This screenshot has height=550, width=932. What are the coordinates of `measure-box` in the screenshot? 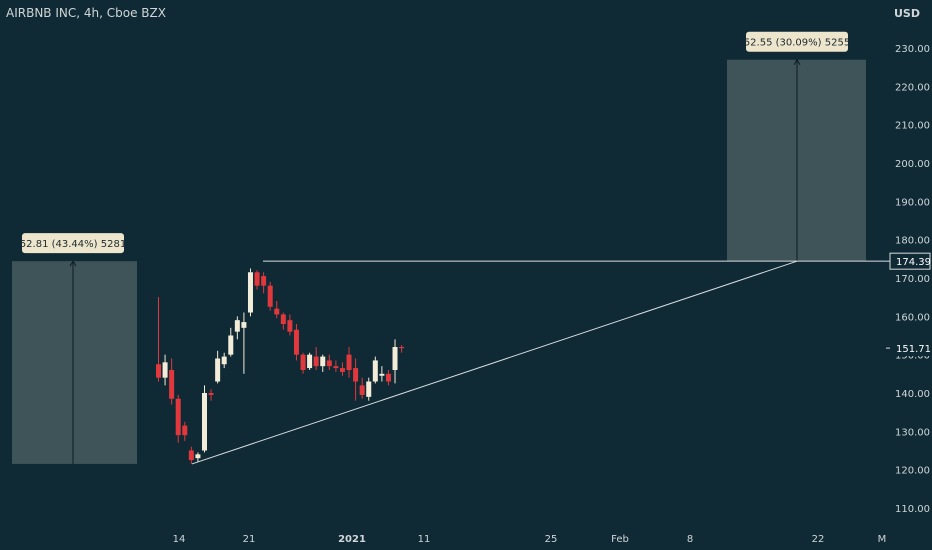 It's located at (74, 362).